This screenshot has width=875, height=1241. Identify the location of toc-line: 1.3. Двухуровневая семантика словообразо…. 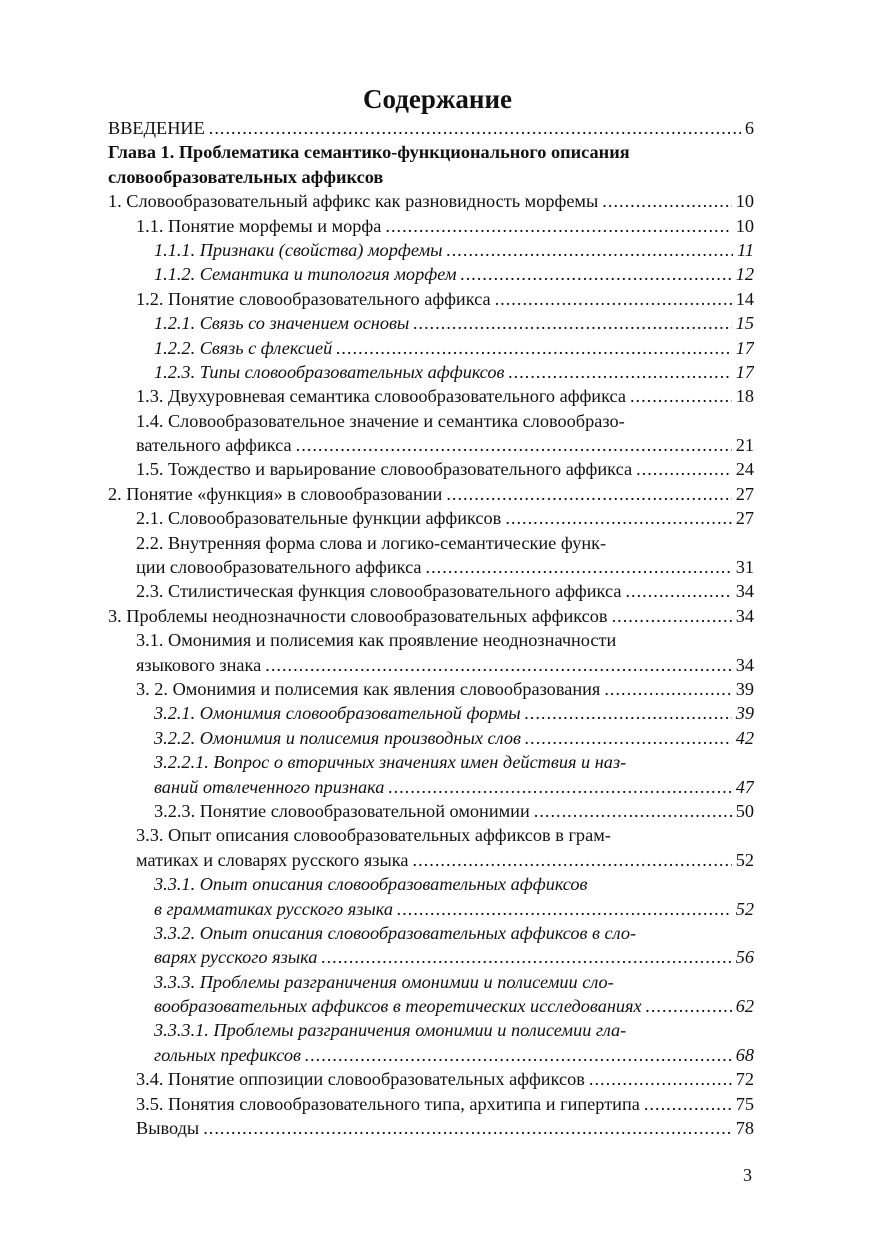
(431, 396).